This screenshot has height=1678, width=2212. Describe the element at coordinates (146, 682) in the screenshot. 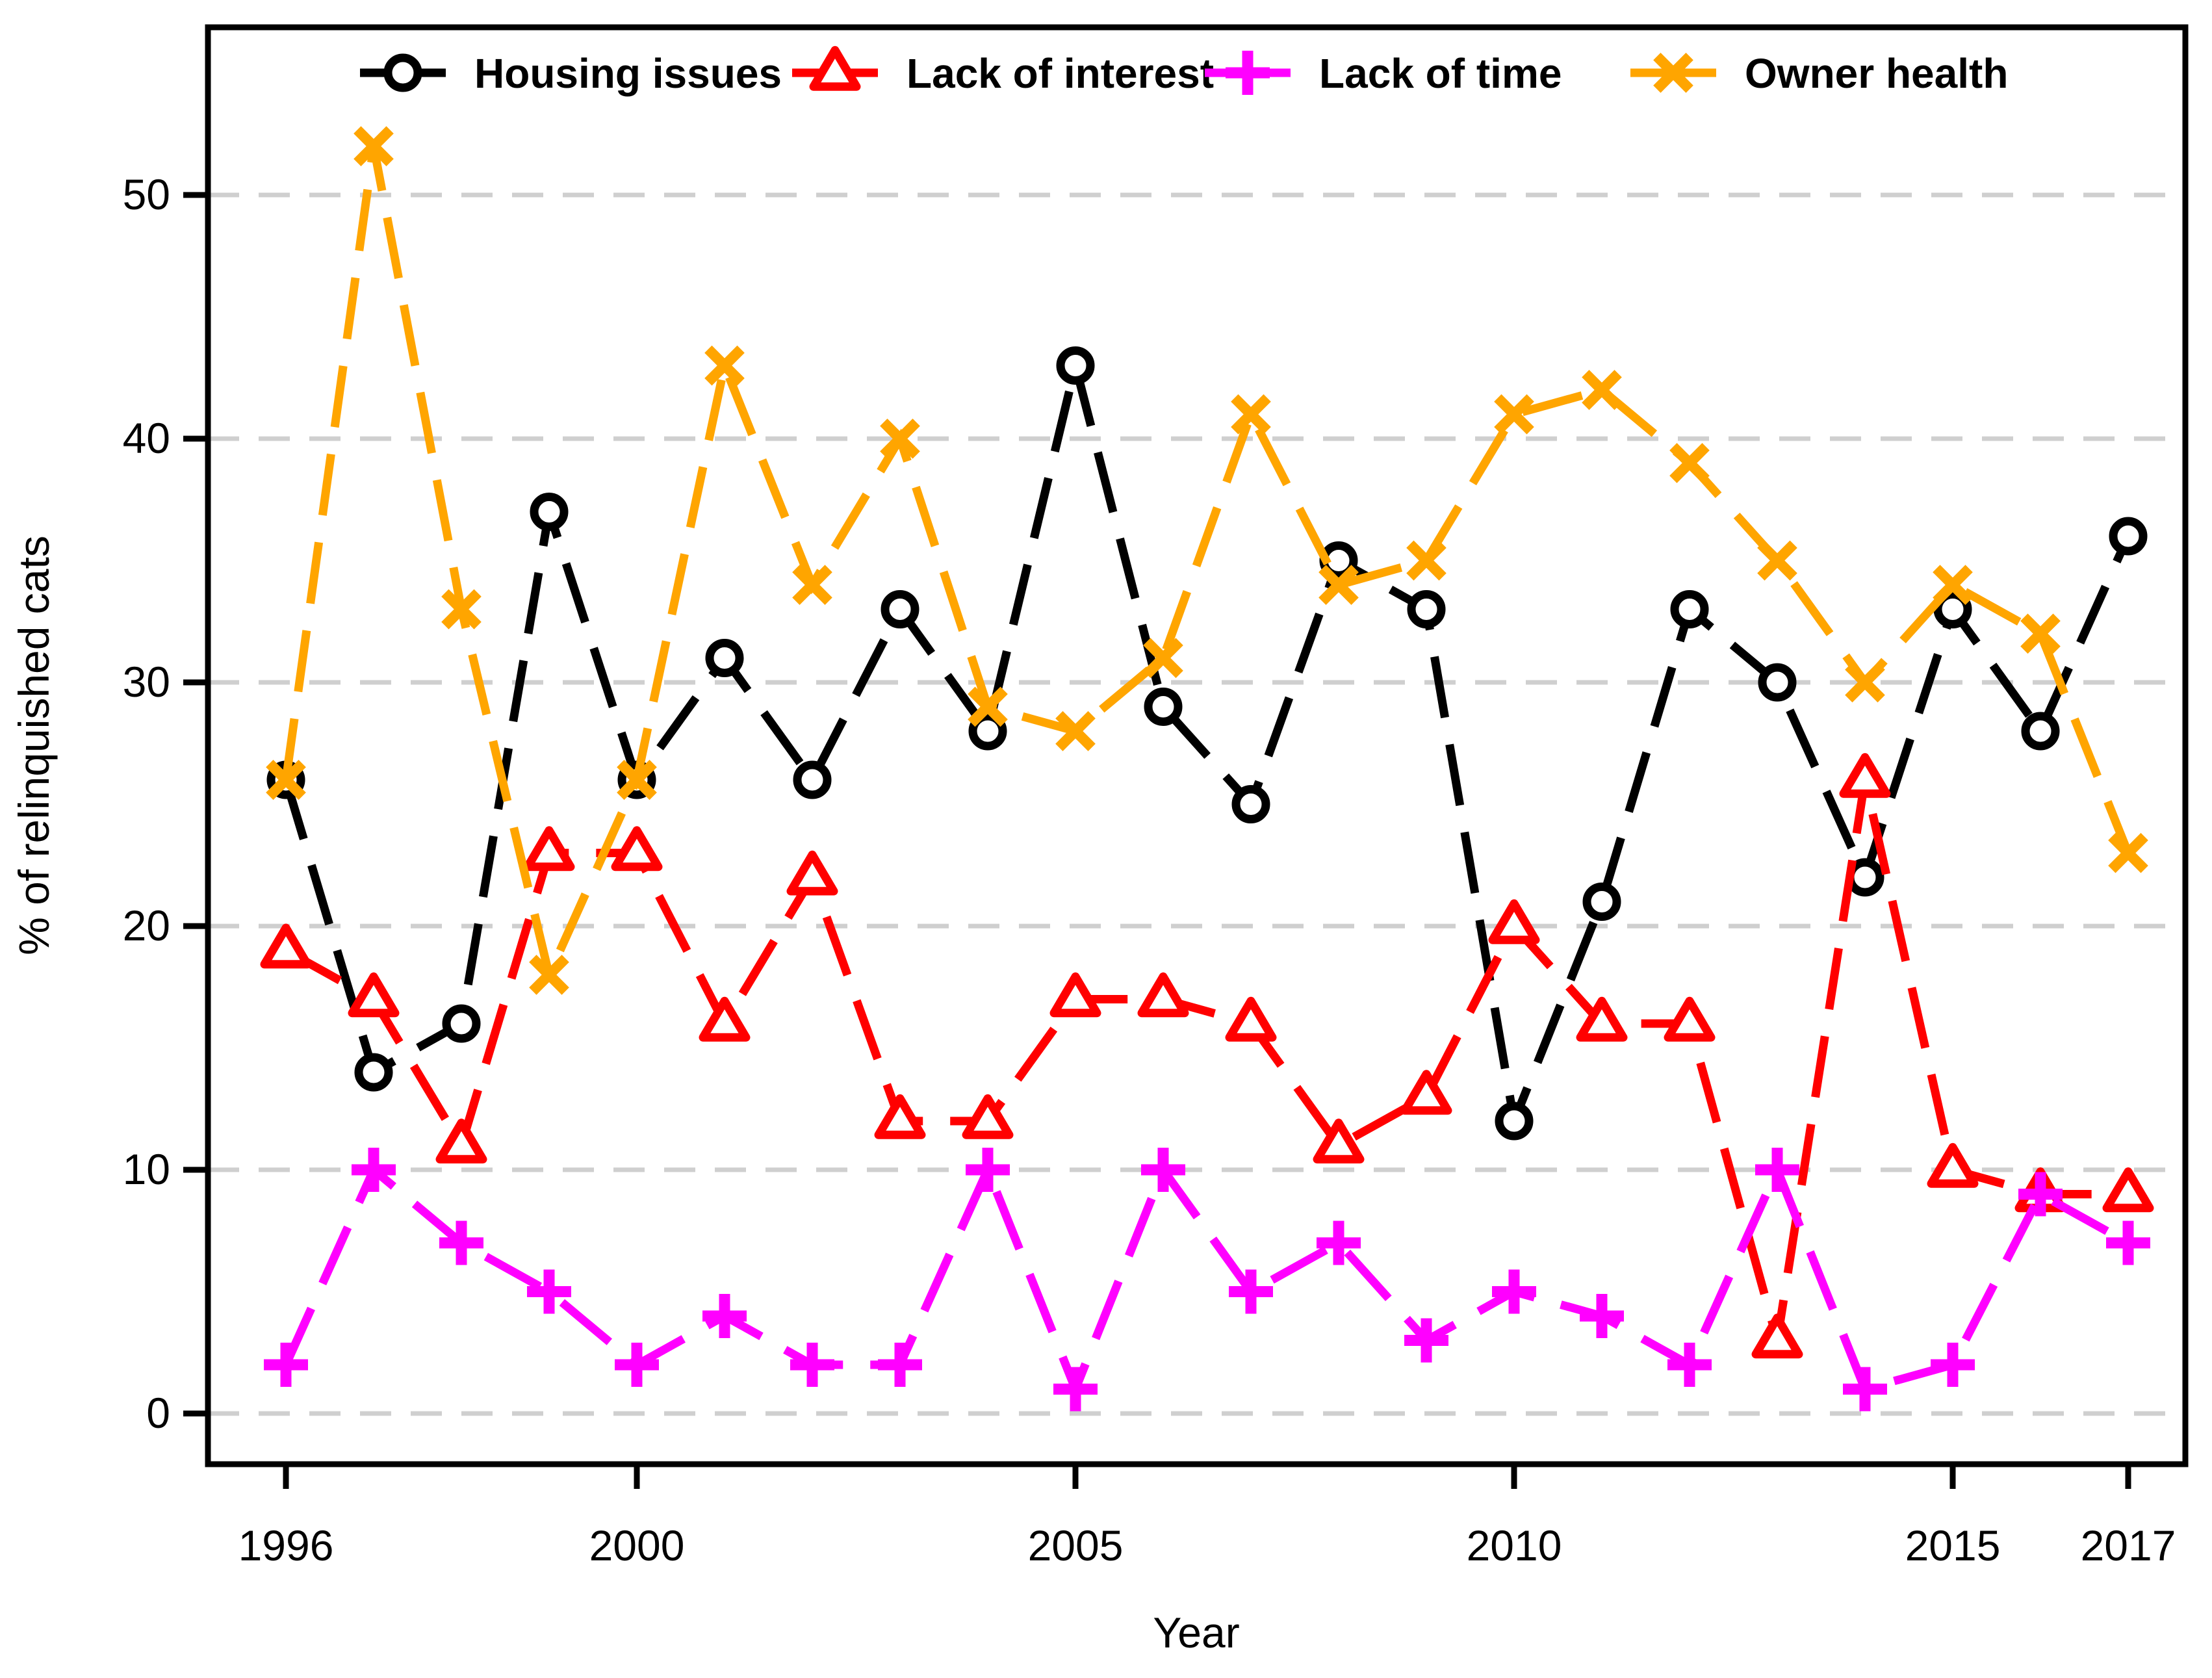

I see `y-tick-label-30: 30` at that location.